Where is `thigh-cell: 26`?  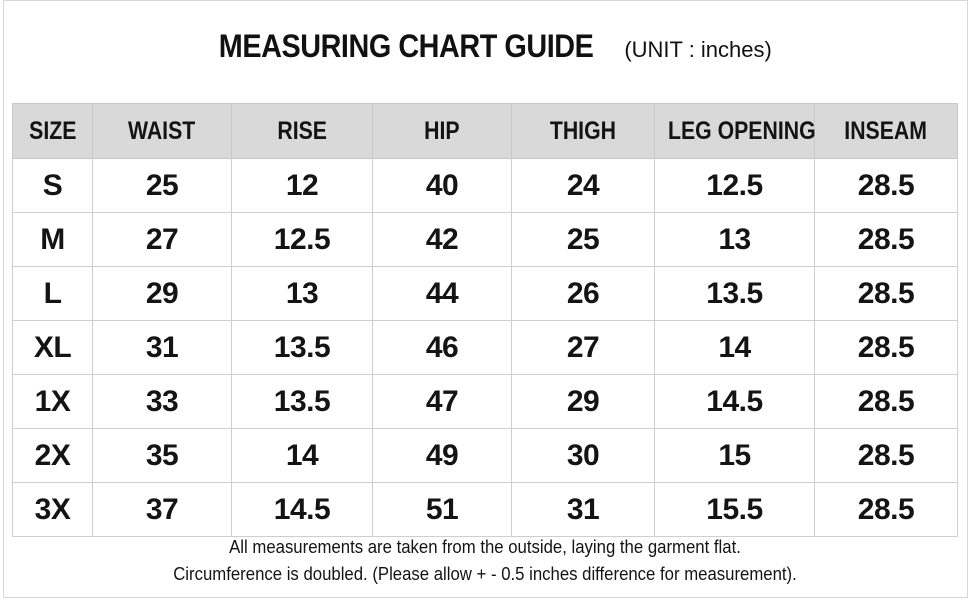
thigh-cell: 26 is located at coordinates (583, 293).